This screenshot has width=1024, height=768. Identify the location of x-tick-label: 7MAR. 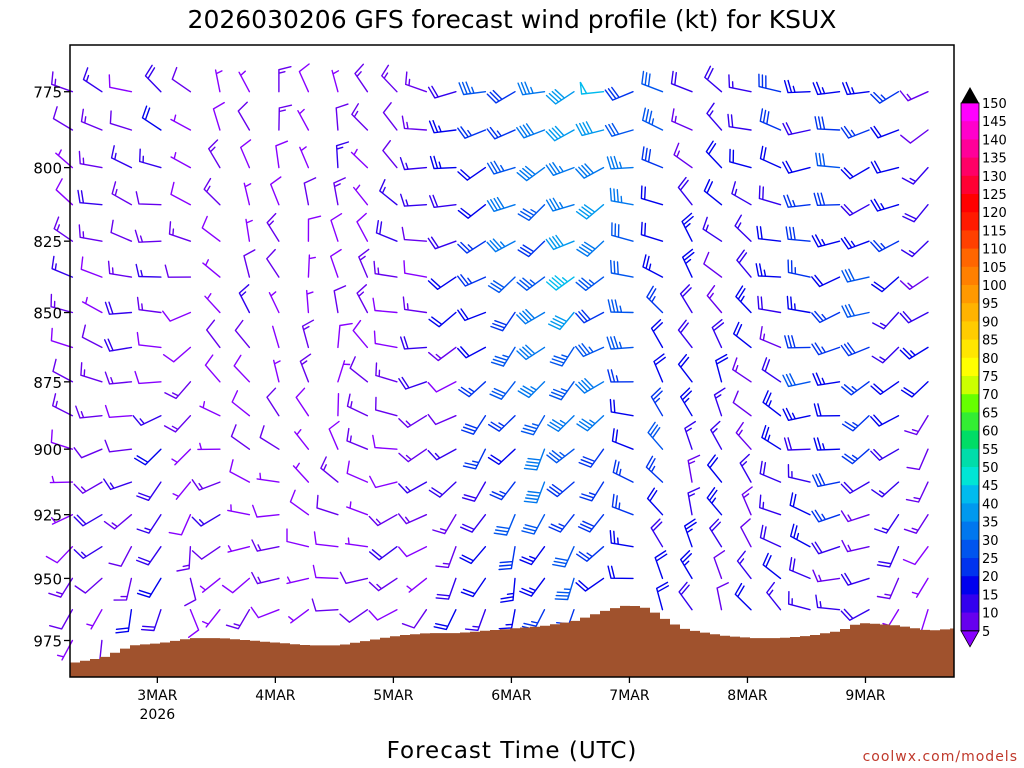
(629, 696).